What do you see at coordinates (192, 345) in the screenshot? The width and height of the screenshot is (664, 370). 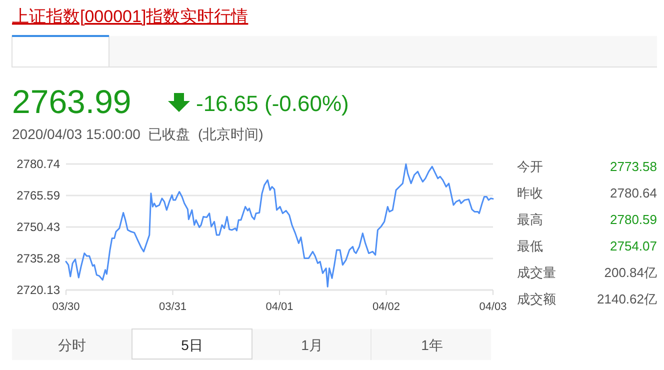 I see `text: 5日` at bounding box center [192, 345].